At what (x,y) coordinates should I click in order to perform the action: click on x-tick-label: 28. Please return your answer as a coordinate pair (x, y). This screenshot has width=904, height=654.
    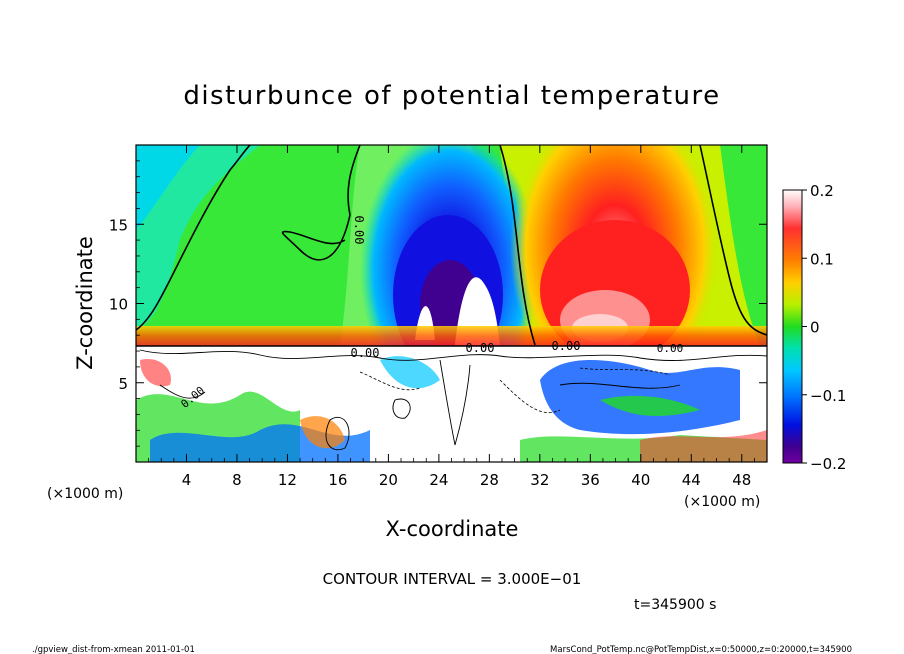
    Looking at the image, I should click on (489, 480).